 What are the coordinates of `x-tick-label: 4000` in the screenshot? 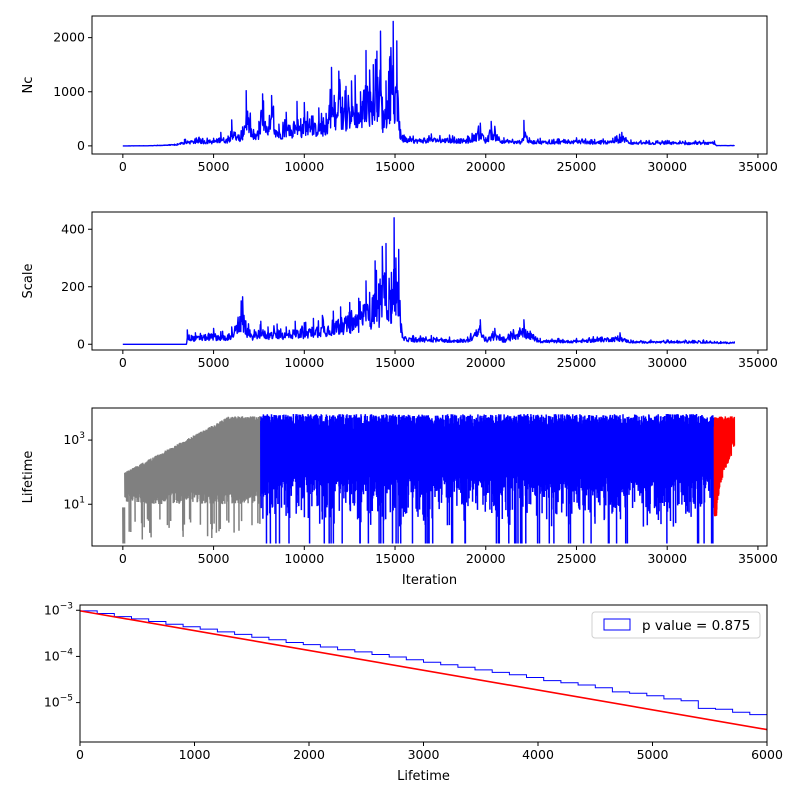 It's located at (538, 754).